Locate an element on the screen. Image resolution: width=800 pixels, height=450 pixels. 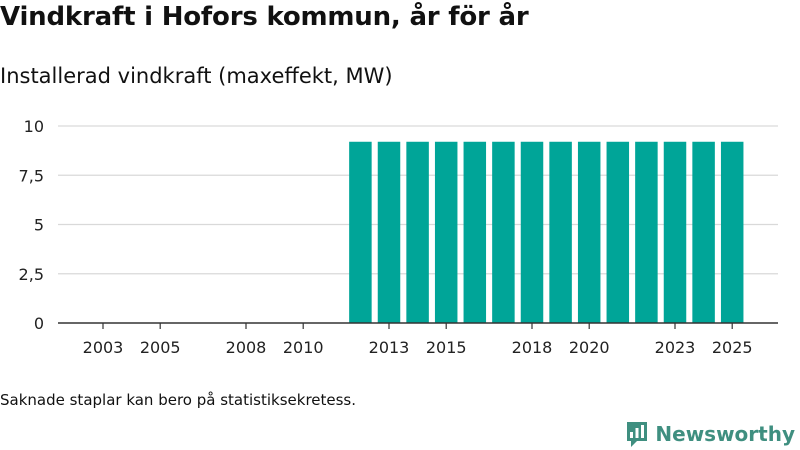
y-tick-label: 2,5 is located at coordinates (31, 274).